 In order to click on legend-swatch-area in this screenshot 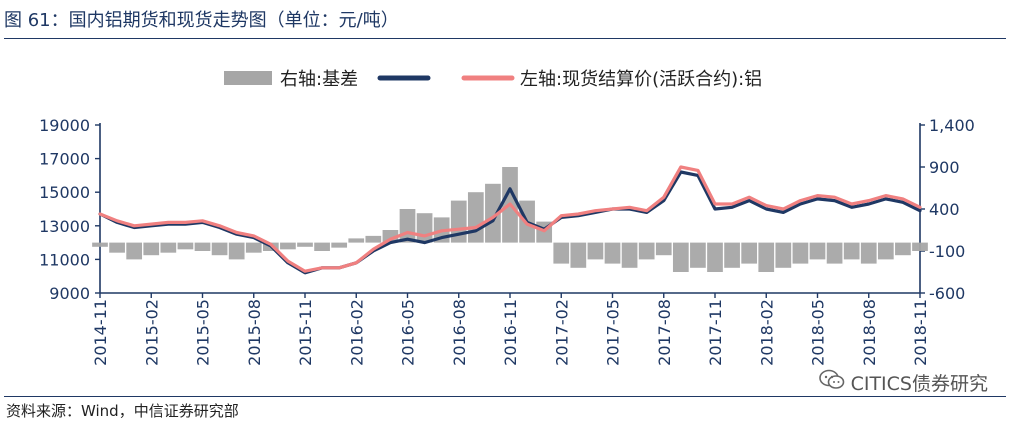, I will do `click(248, 78)`.